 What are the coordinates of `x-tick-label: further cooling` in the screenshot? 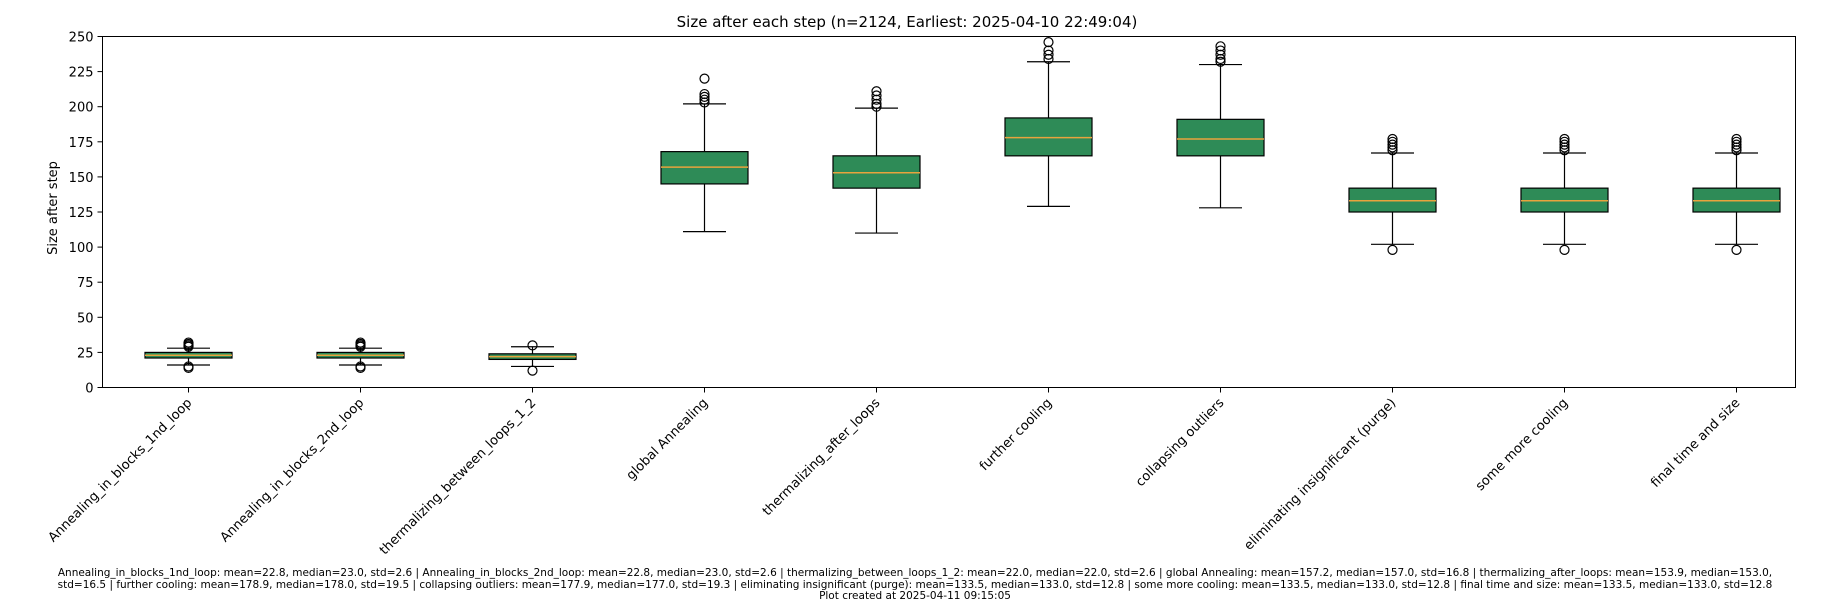 It's located at (1016, 435).